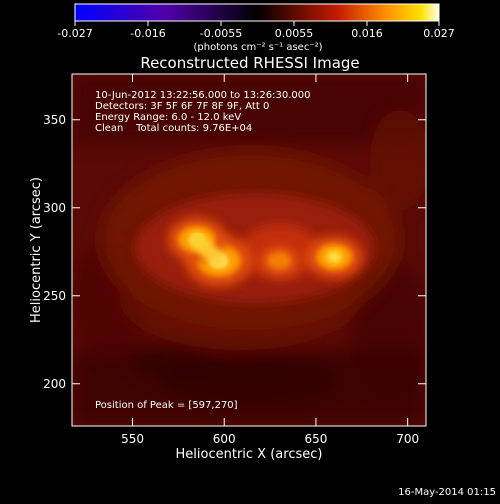  I want to click on x-tick-label: 600, so click(224, 439).